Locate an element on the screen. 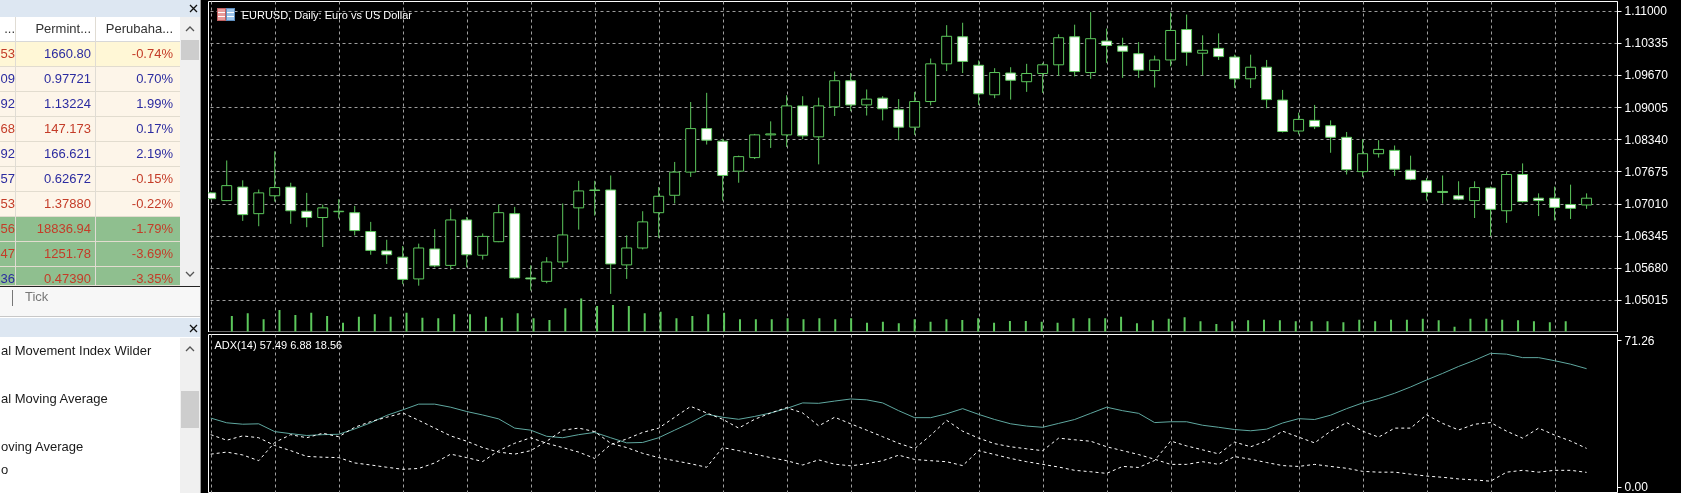 The image size is (1681, 493). text: EURUSD, Daily: Euro vs US Dollar is located at coordinates (327, 15).